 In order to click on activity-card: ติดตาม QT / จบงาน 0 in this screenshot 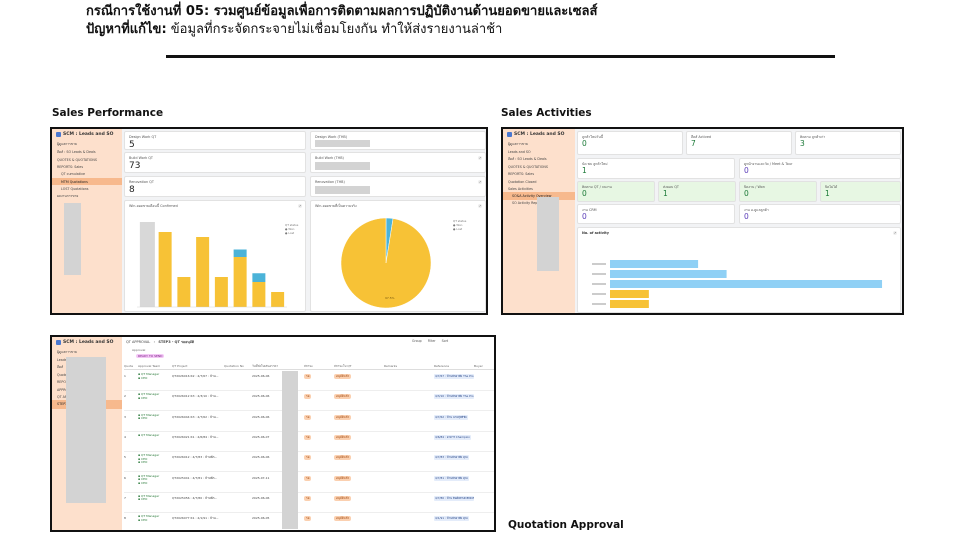, I will do `click(616, 191)`.